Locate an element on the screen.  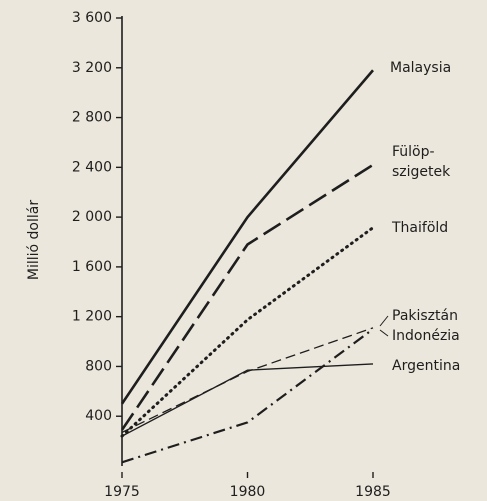
series-label: Pakisztán is located at coordinates (425, 316).